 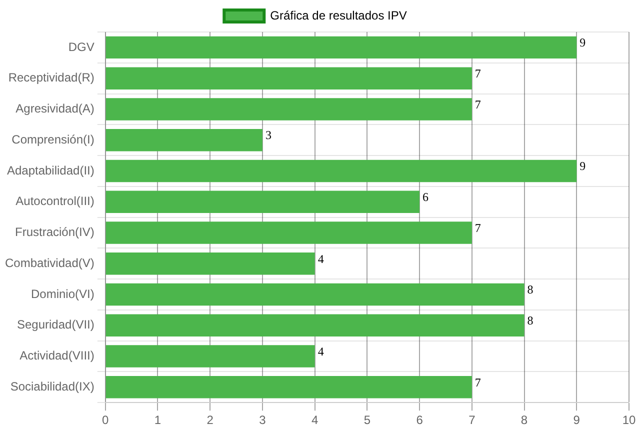 I want to click on y-tick-label: Actividad(VIII), so click(x=57, y=355).